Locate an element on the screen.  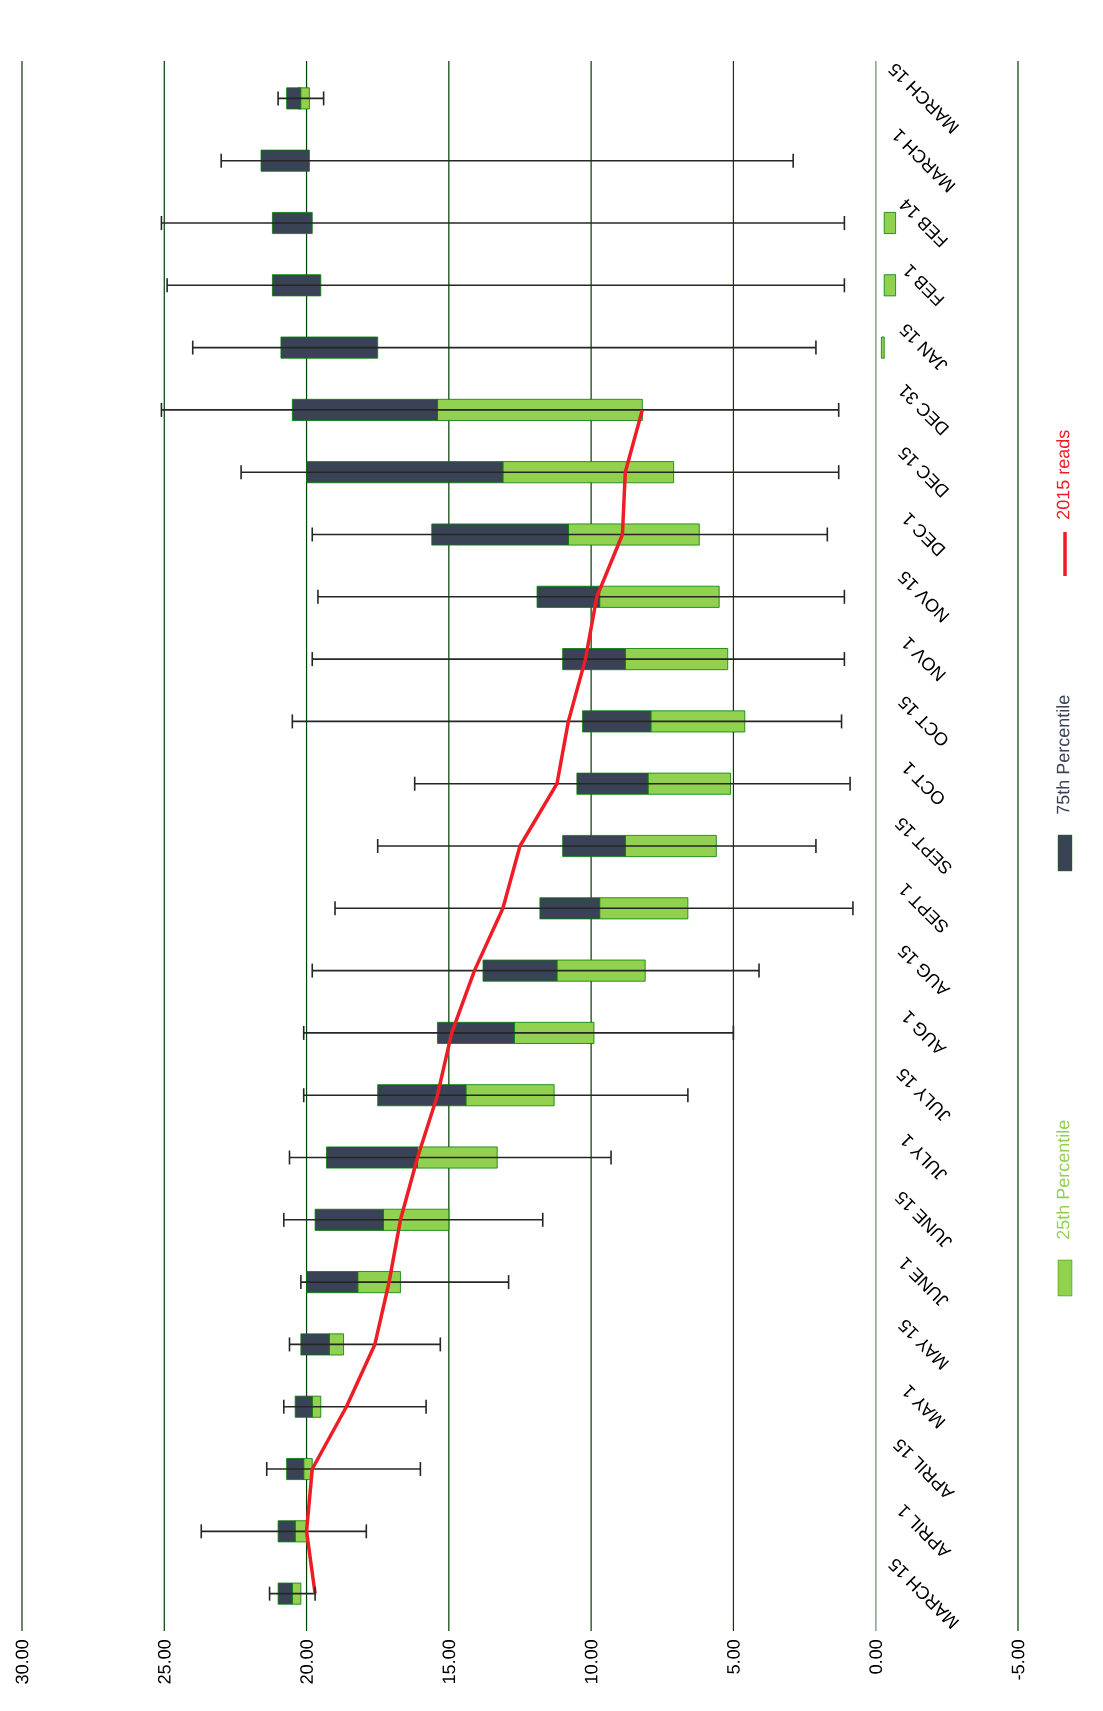
text: 75th Percentile is located at coordinates (1063, 754).